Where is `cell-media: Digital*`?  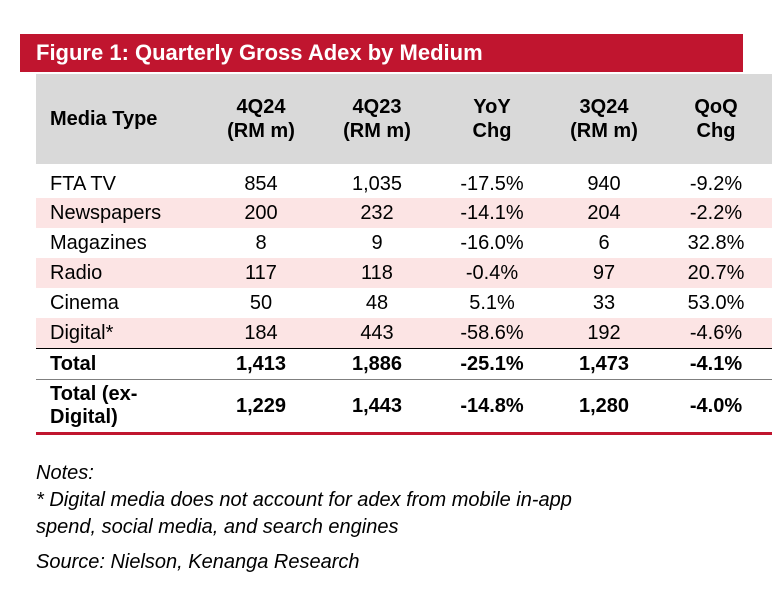
cell-media: Digital* is located at coordinates (120, 333).